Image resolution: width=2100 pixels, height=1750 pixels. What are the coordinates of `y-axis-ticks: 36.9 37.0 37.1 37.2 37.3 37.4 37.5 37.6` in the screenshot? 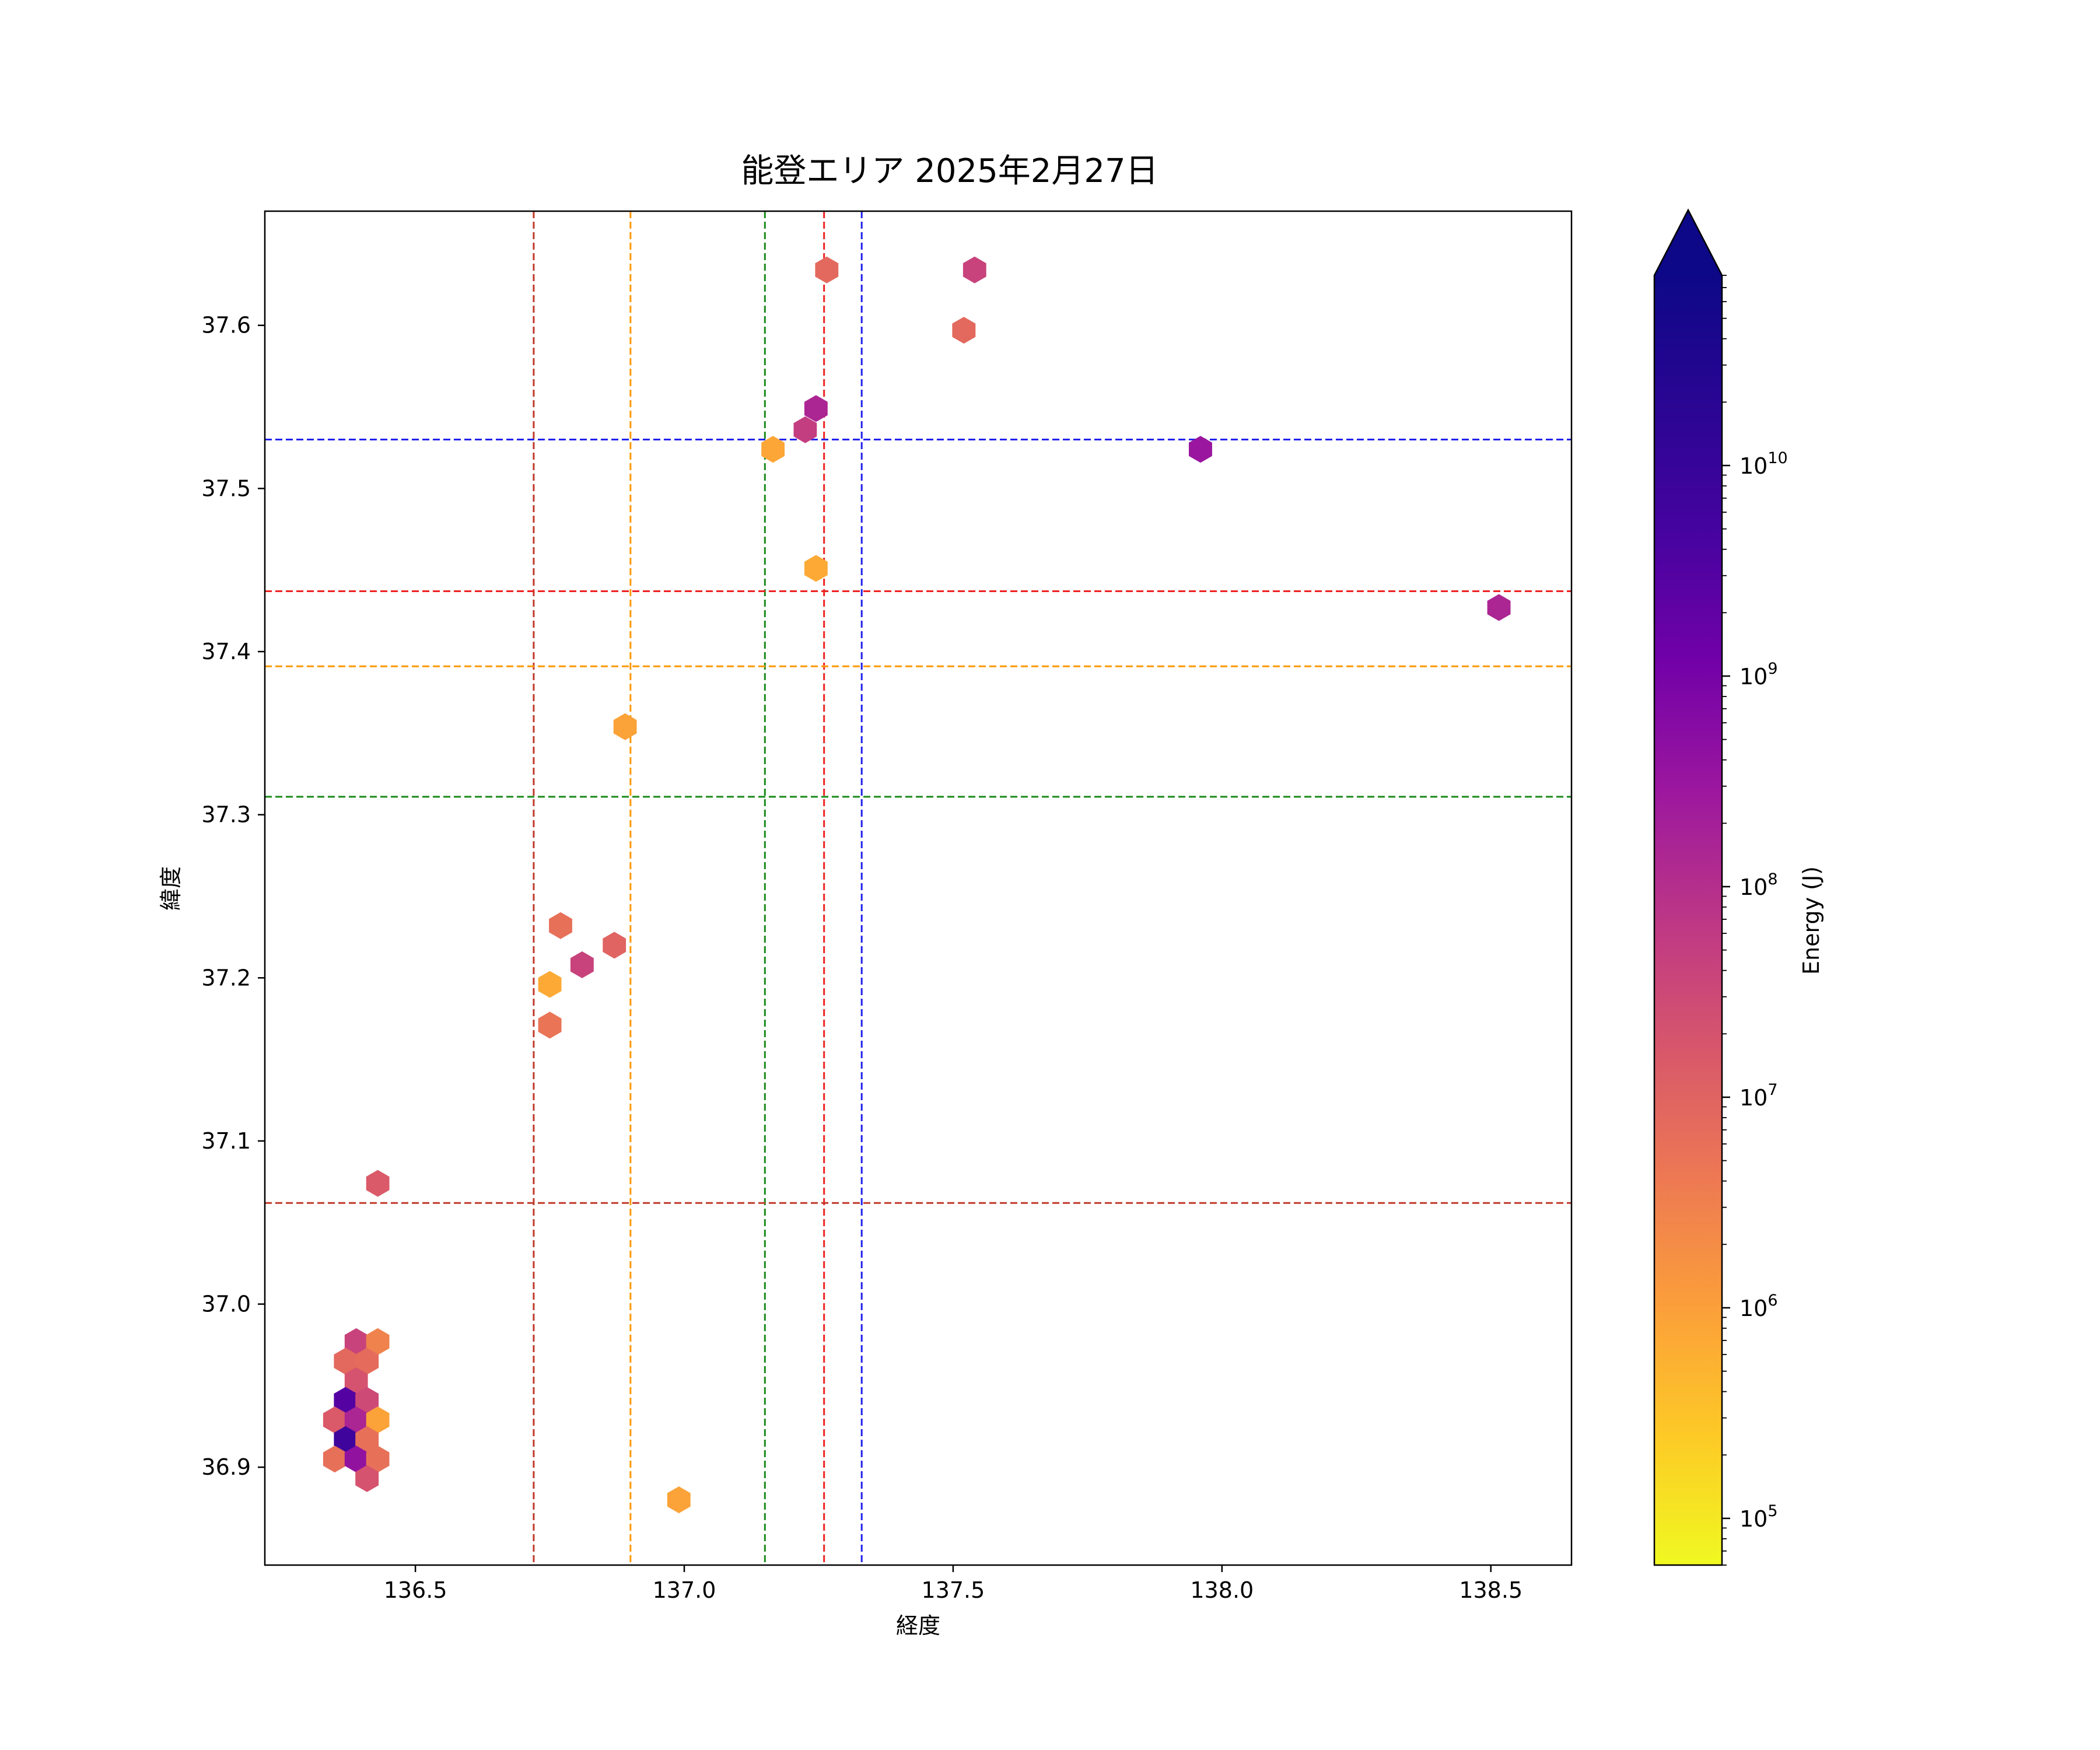 It's located at (233, 896).